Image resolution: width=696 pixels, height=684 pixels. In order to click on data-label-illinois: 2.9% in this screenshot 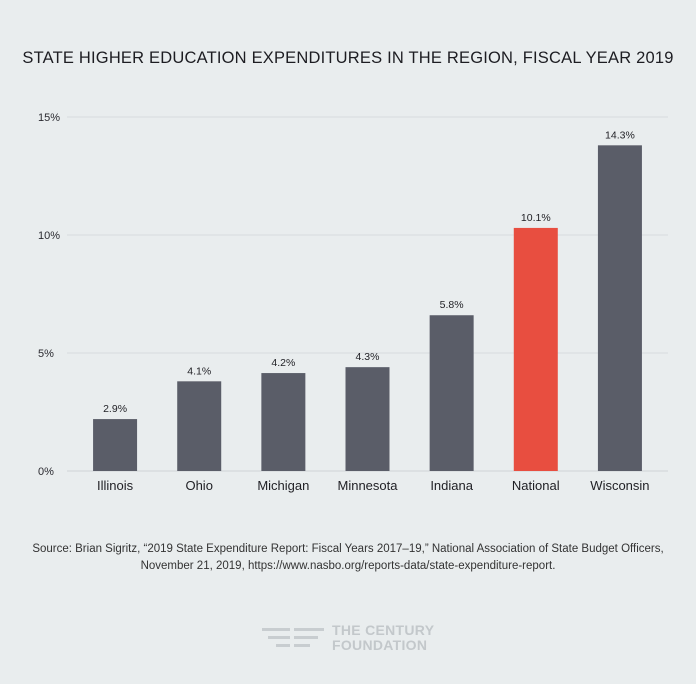, I will do `click(115, 409)`.